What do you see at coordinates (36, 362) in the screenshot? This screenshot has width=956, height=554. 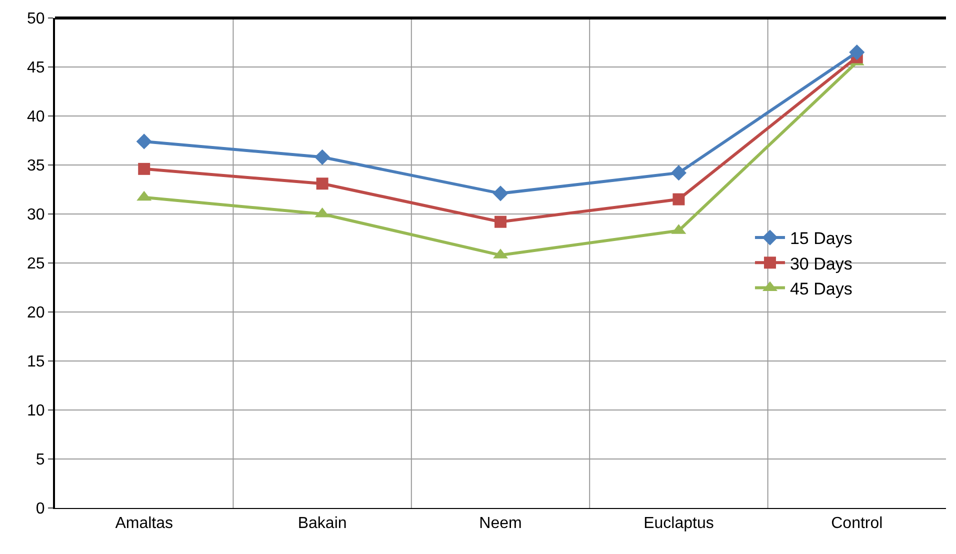 I see `y-tick-label: 15` at bounding box center [36, 362].